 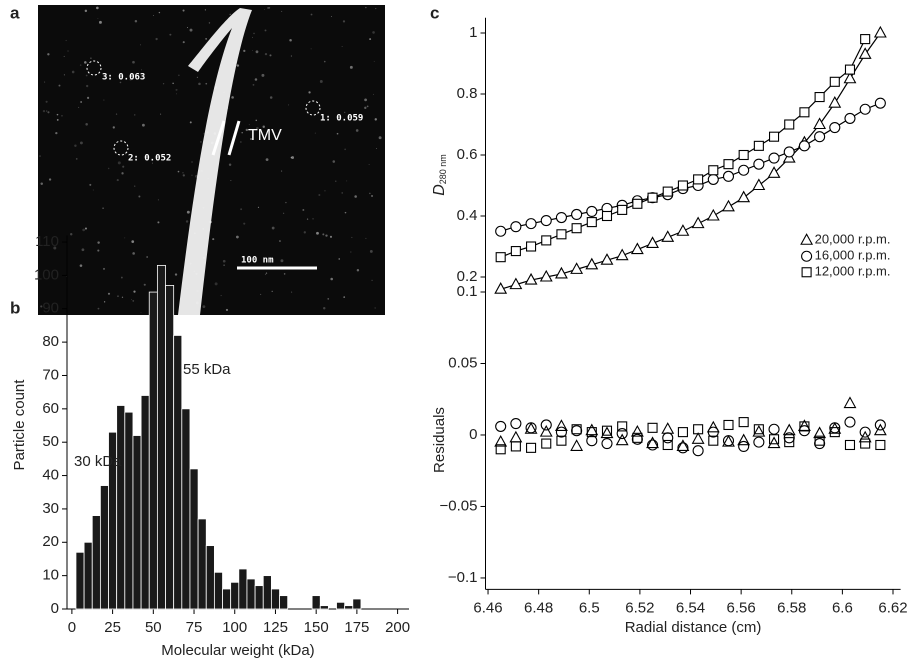 What do you see at coordinates (791, 607) in the screenshot?
I see `x-tick-label: 6.58` at bounding box center [791, 607].